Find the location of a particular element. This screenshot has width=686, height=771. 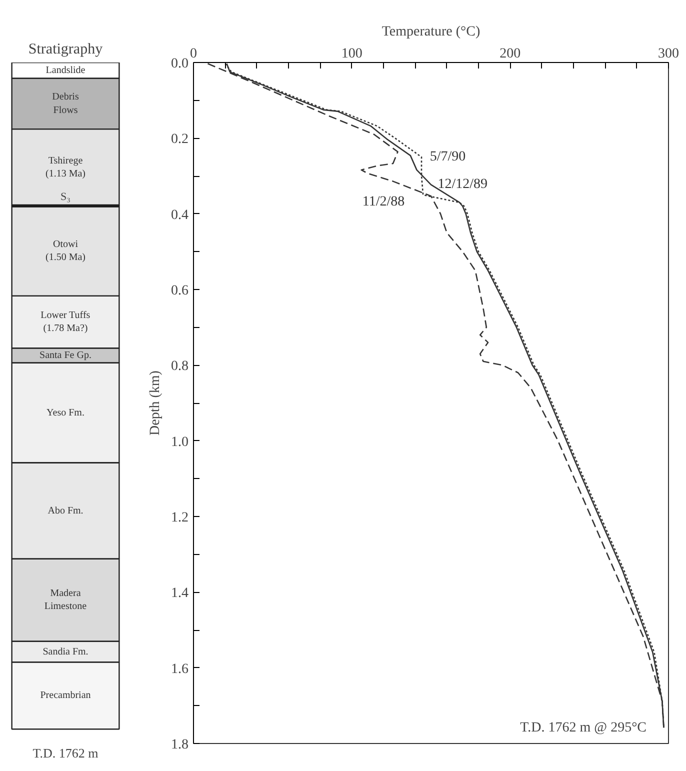

x-tick-label: 200 is located at coordinates (510, 54).